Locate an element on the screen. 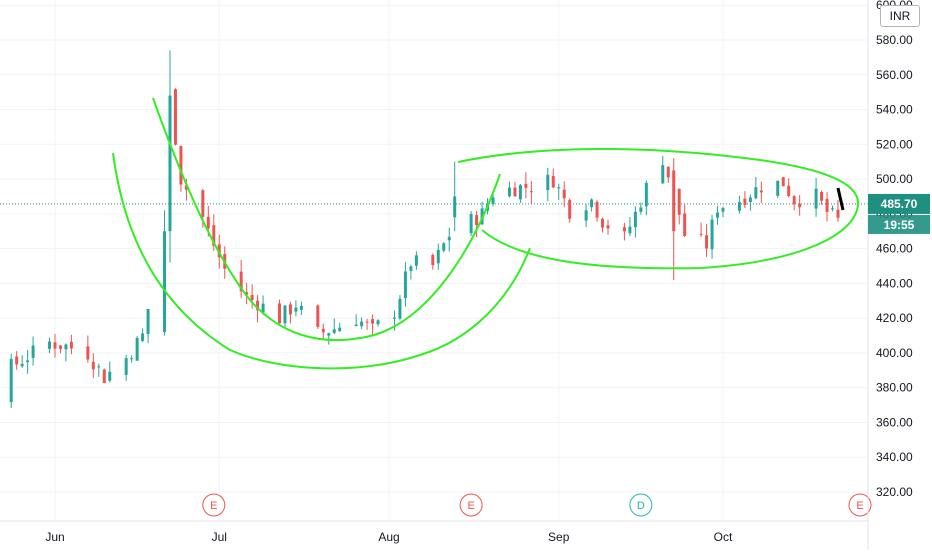  price-labels: 485.70 19:55 is located at coordinates (899, 213).